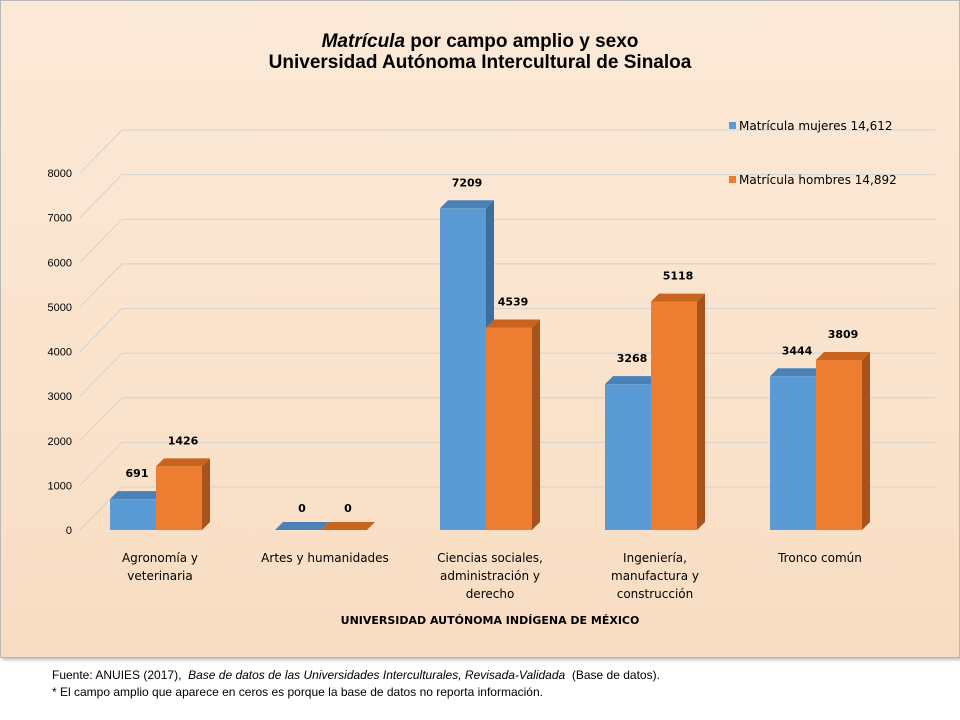  I want to click on y-tick-label: 8000, so click(60, 174).